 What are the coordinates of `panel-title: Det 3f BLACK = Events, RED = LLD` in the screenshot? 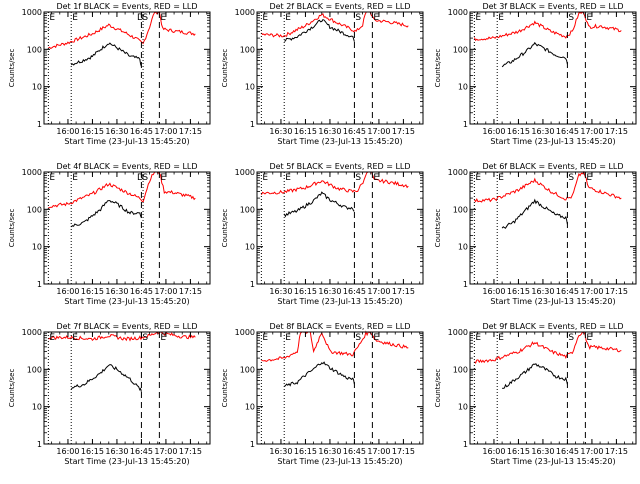 It's located at (552, 6).